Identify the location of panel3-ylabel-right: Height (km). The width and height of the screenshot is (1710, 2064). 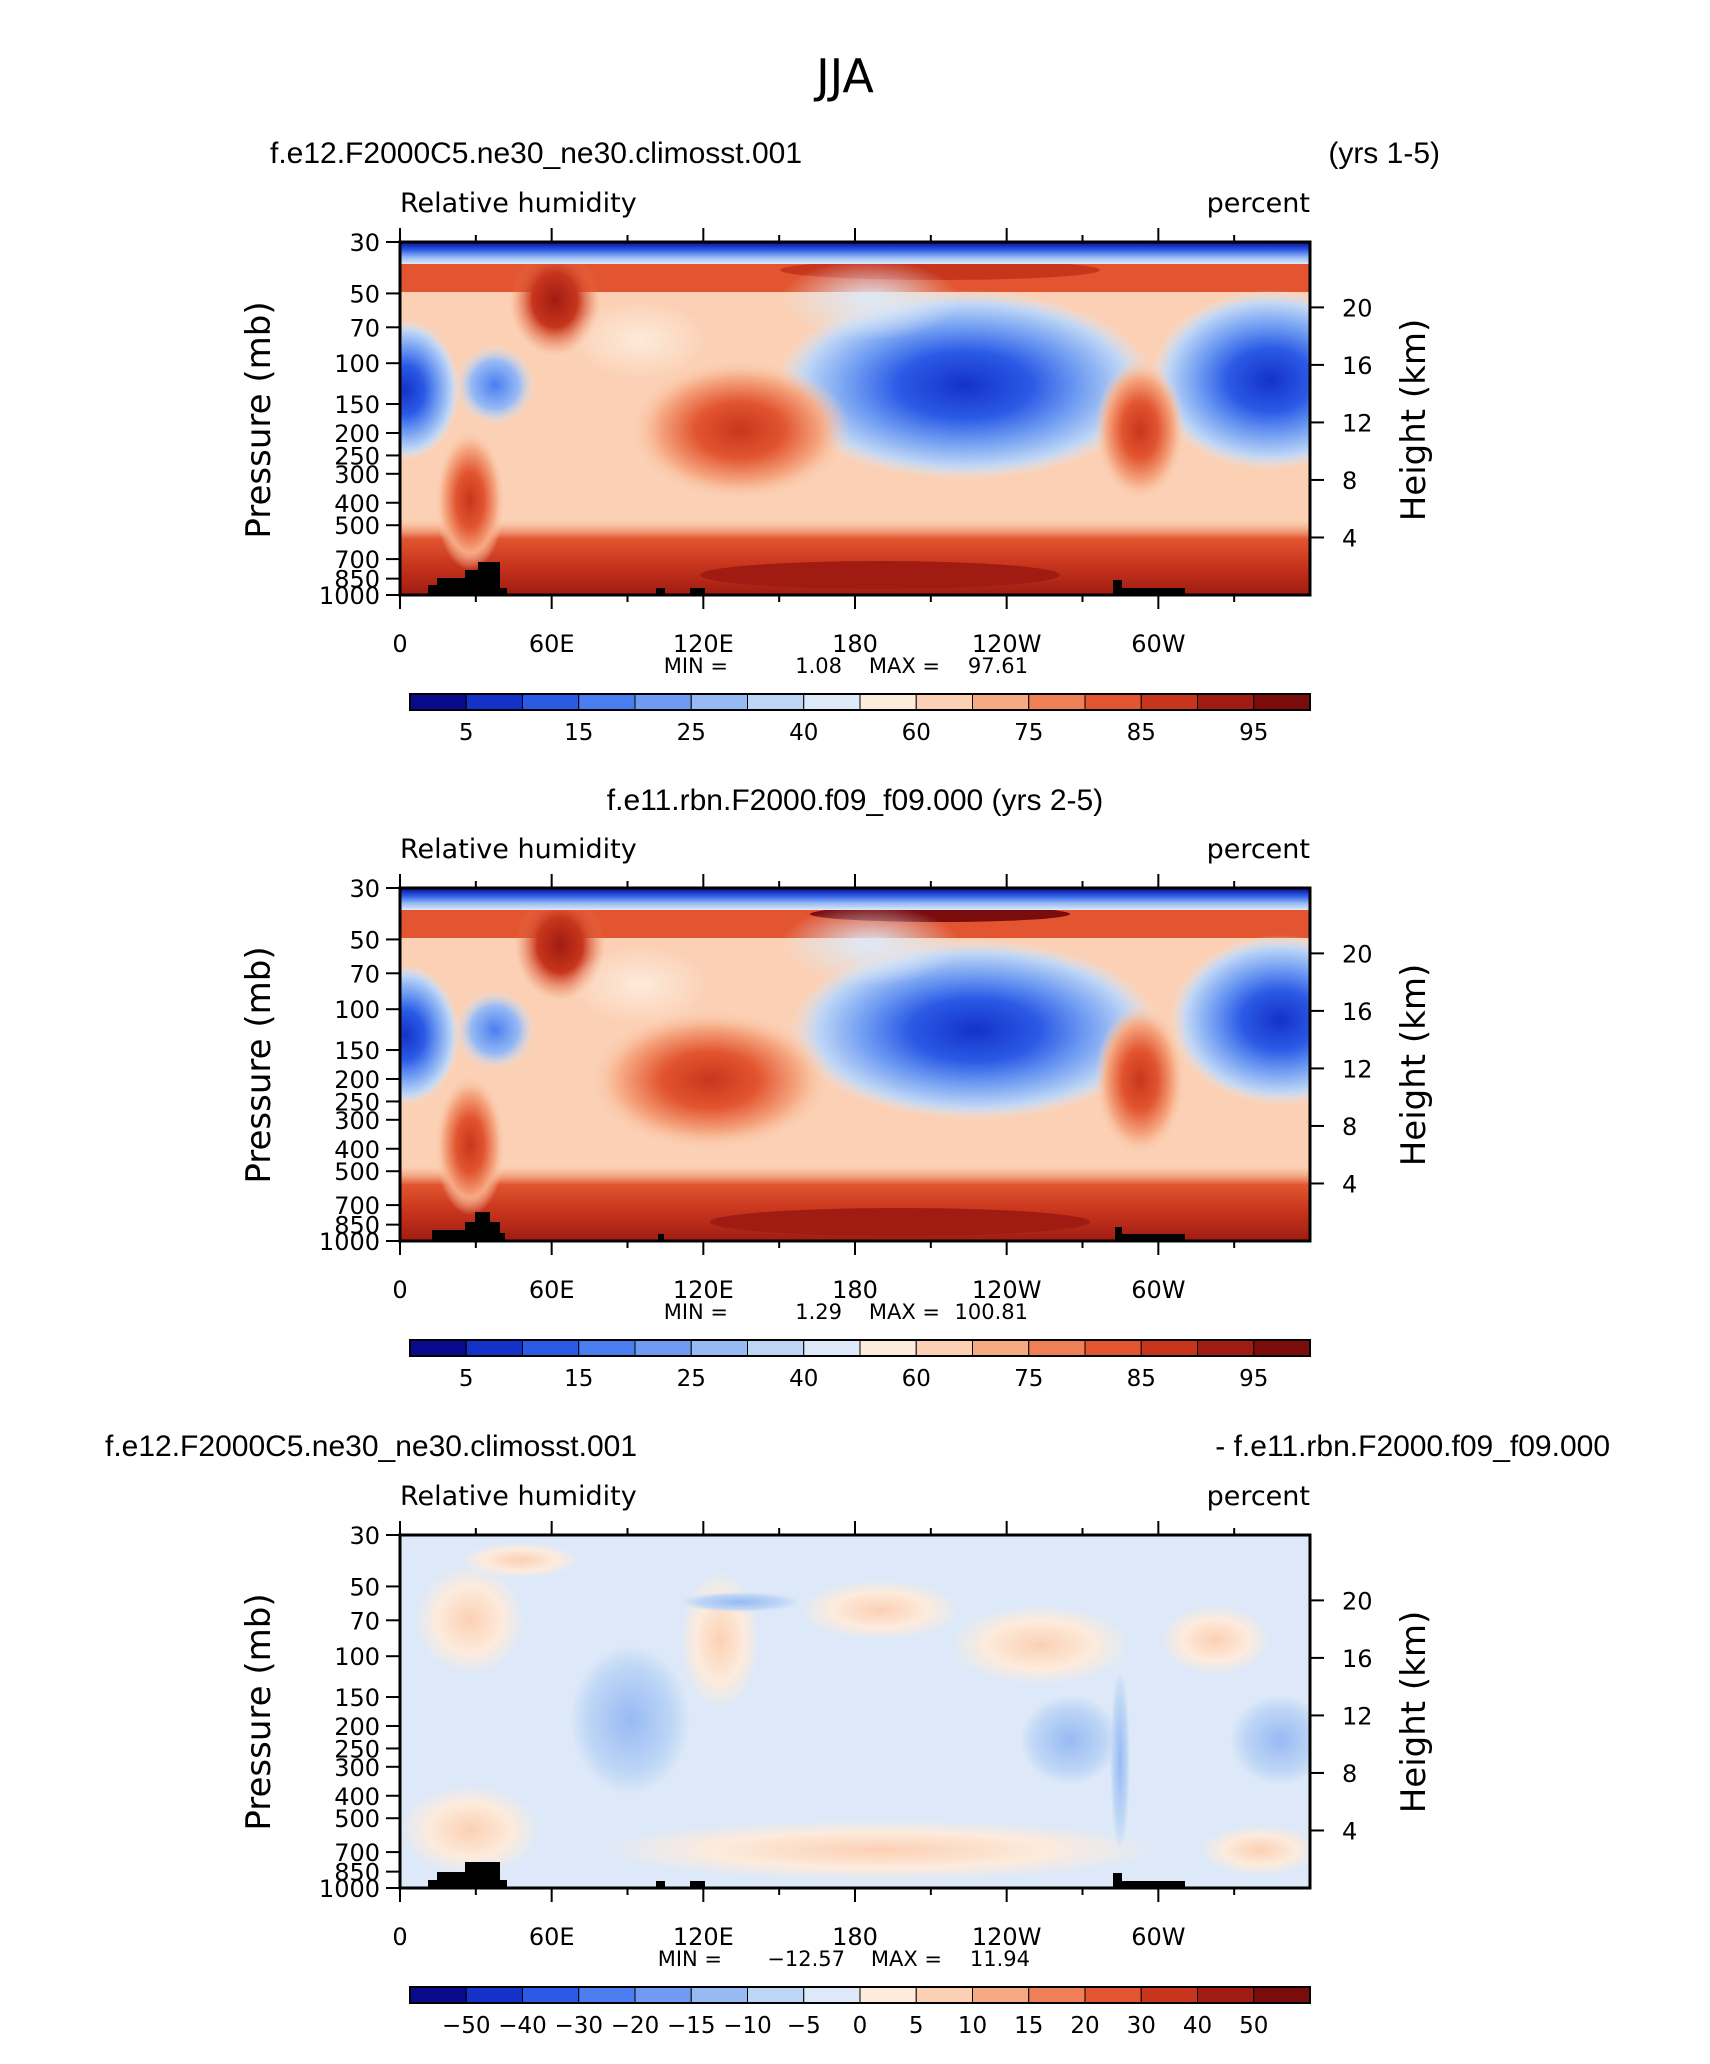
(1414, 1712).